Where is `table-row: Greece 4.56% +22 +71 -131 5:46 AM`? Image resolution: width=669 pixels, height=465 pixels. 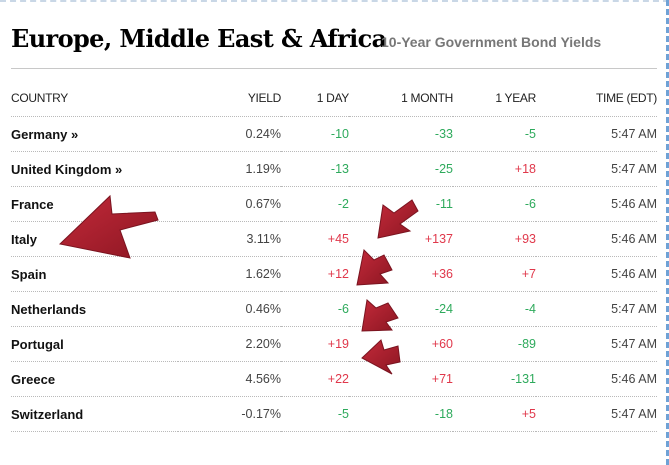 table-row: Greece 4.56% +22 +71 -131 5:46 AM is located at coordinates (334, 379).